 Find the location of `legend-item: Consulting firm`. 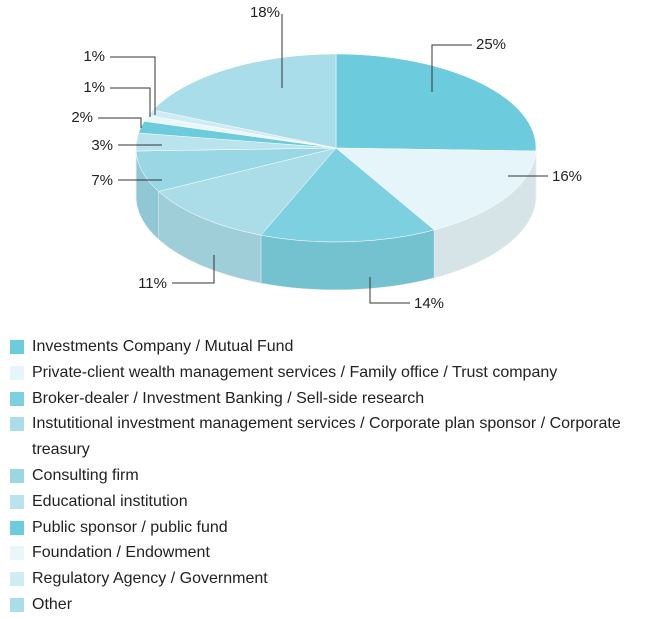

legend-item: Consulting firm is located at coordinates (330, 476).